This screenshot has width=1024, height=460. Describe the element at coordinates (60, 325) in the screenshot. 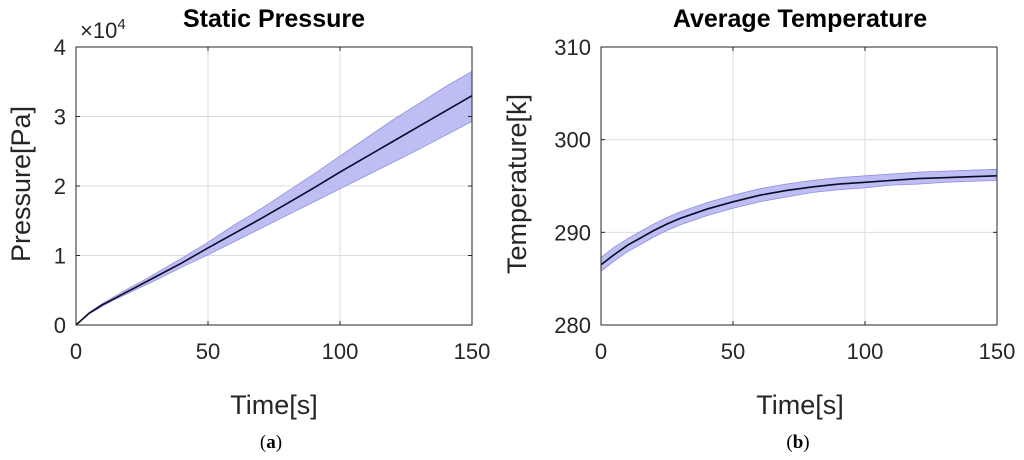

I see `y-tick-label: 0` at that location.